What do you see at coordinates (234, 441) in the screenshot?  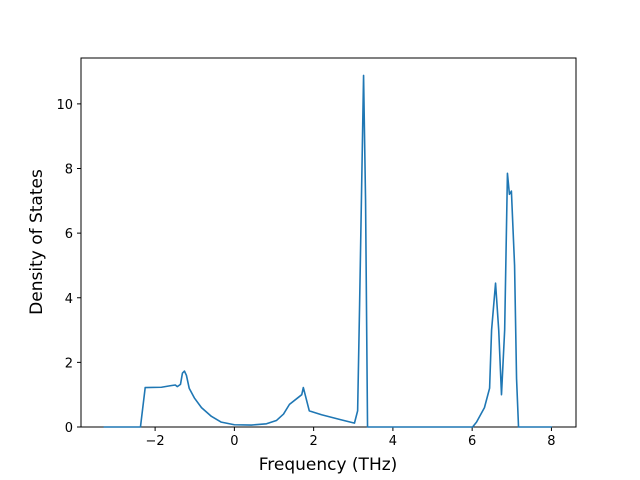 I see `x-tick-label: 0` at bounding box center [234, 441].